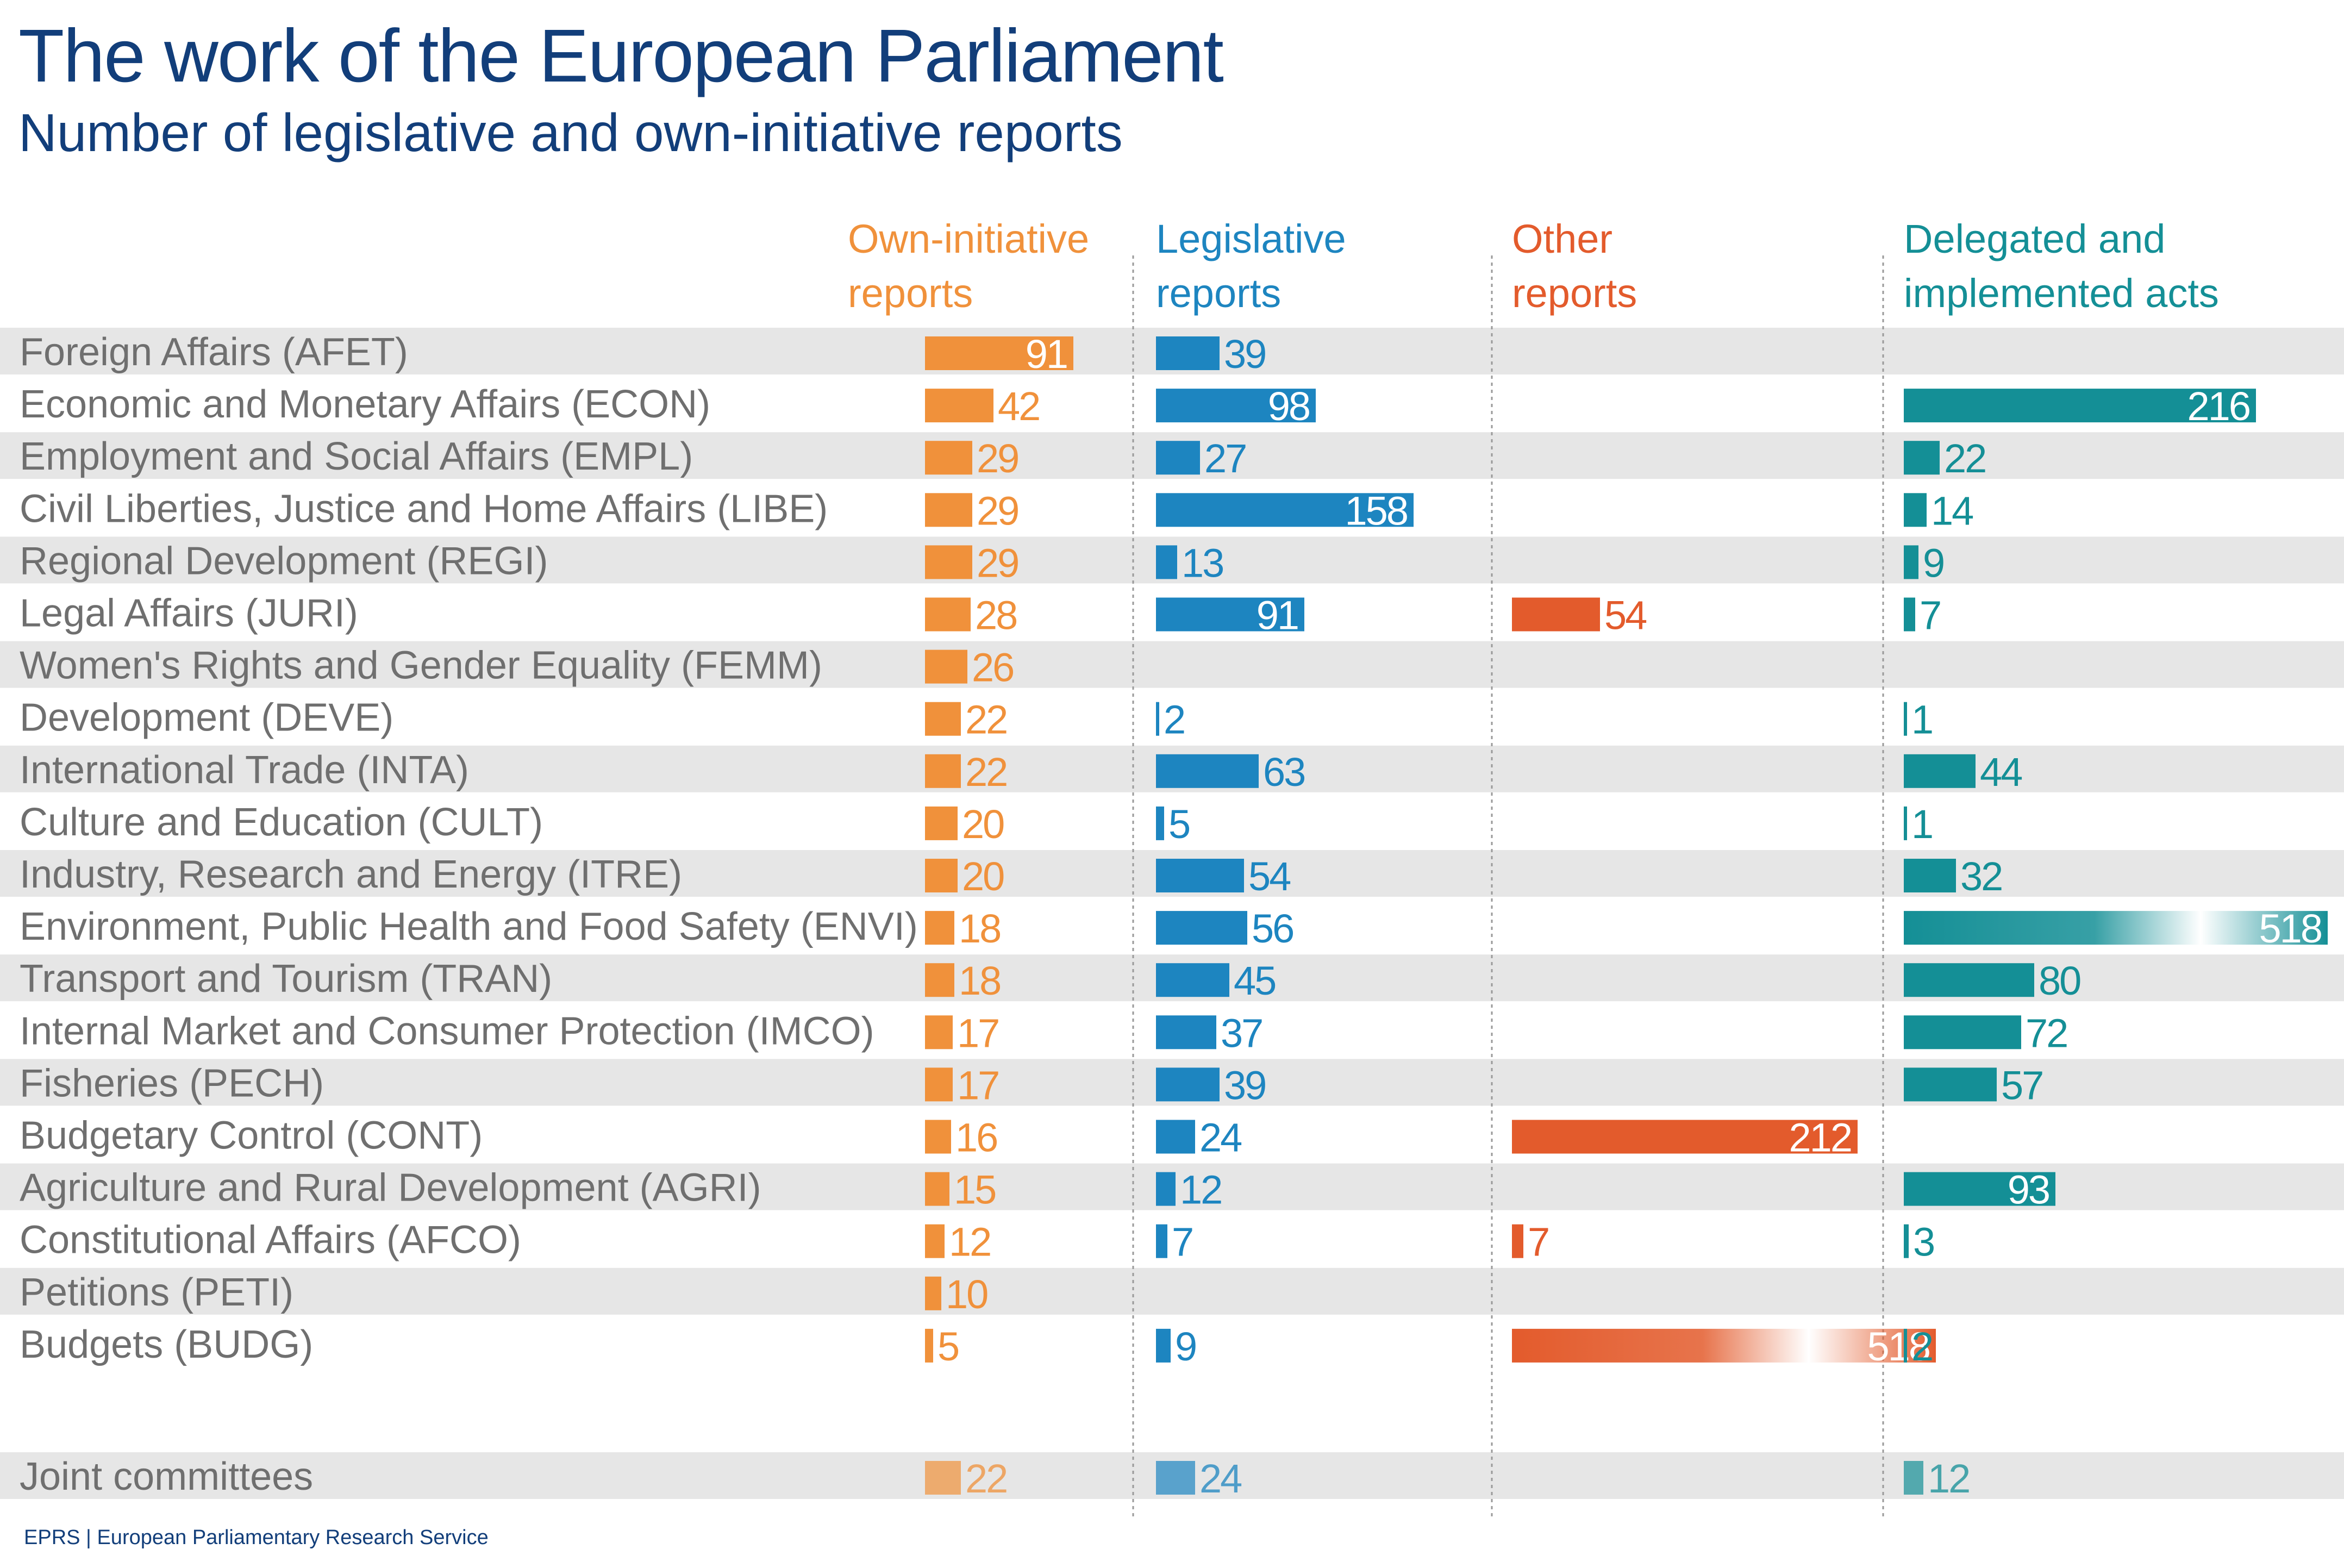 The height and width of the screenshot is (1568, 2344). Describe the element at coordinates (2001, 772) in the screenshot. I see `value-label: 44` at that location.